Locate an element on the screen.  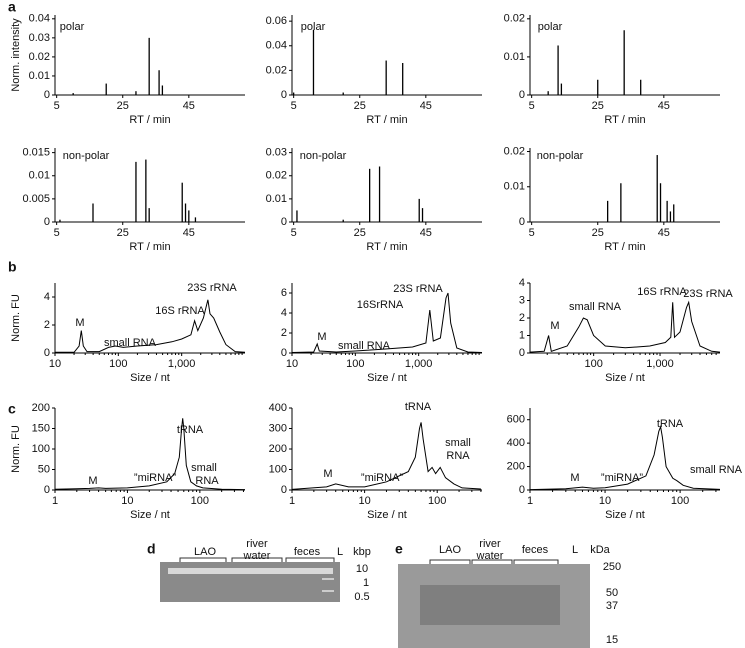
annotation: ”miRNA” is located at coordinates (382, 478).